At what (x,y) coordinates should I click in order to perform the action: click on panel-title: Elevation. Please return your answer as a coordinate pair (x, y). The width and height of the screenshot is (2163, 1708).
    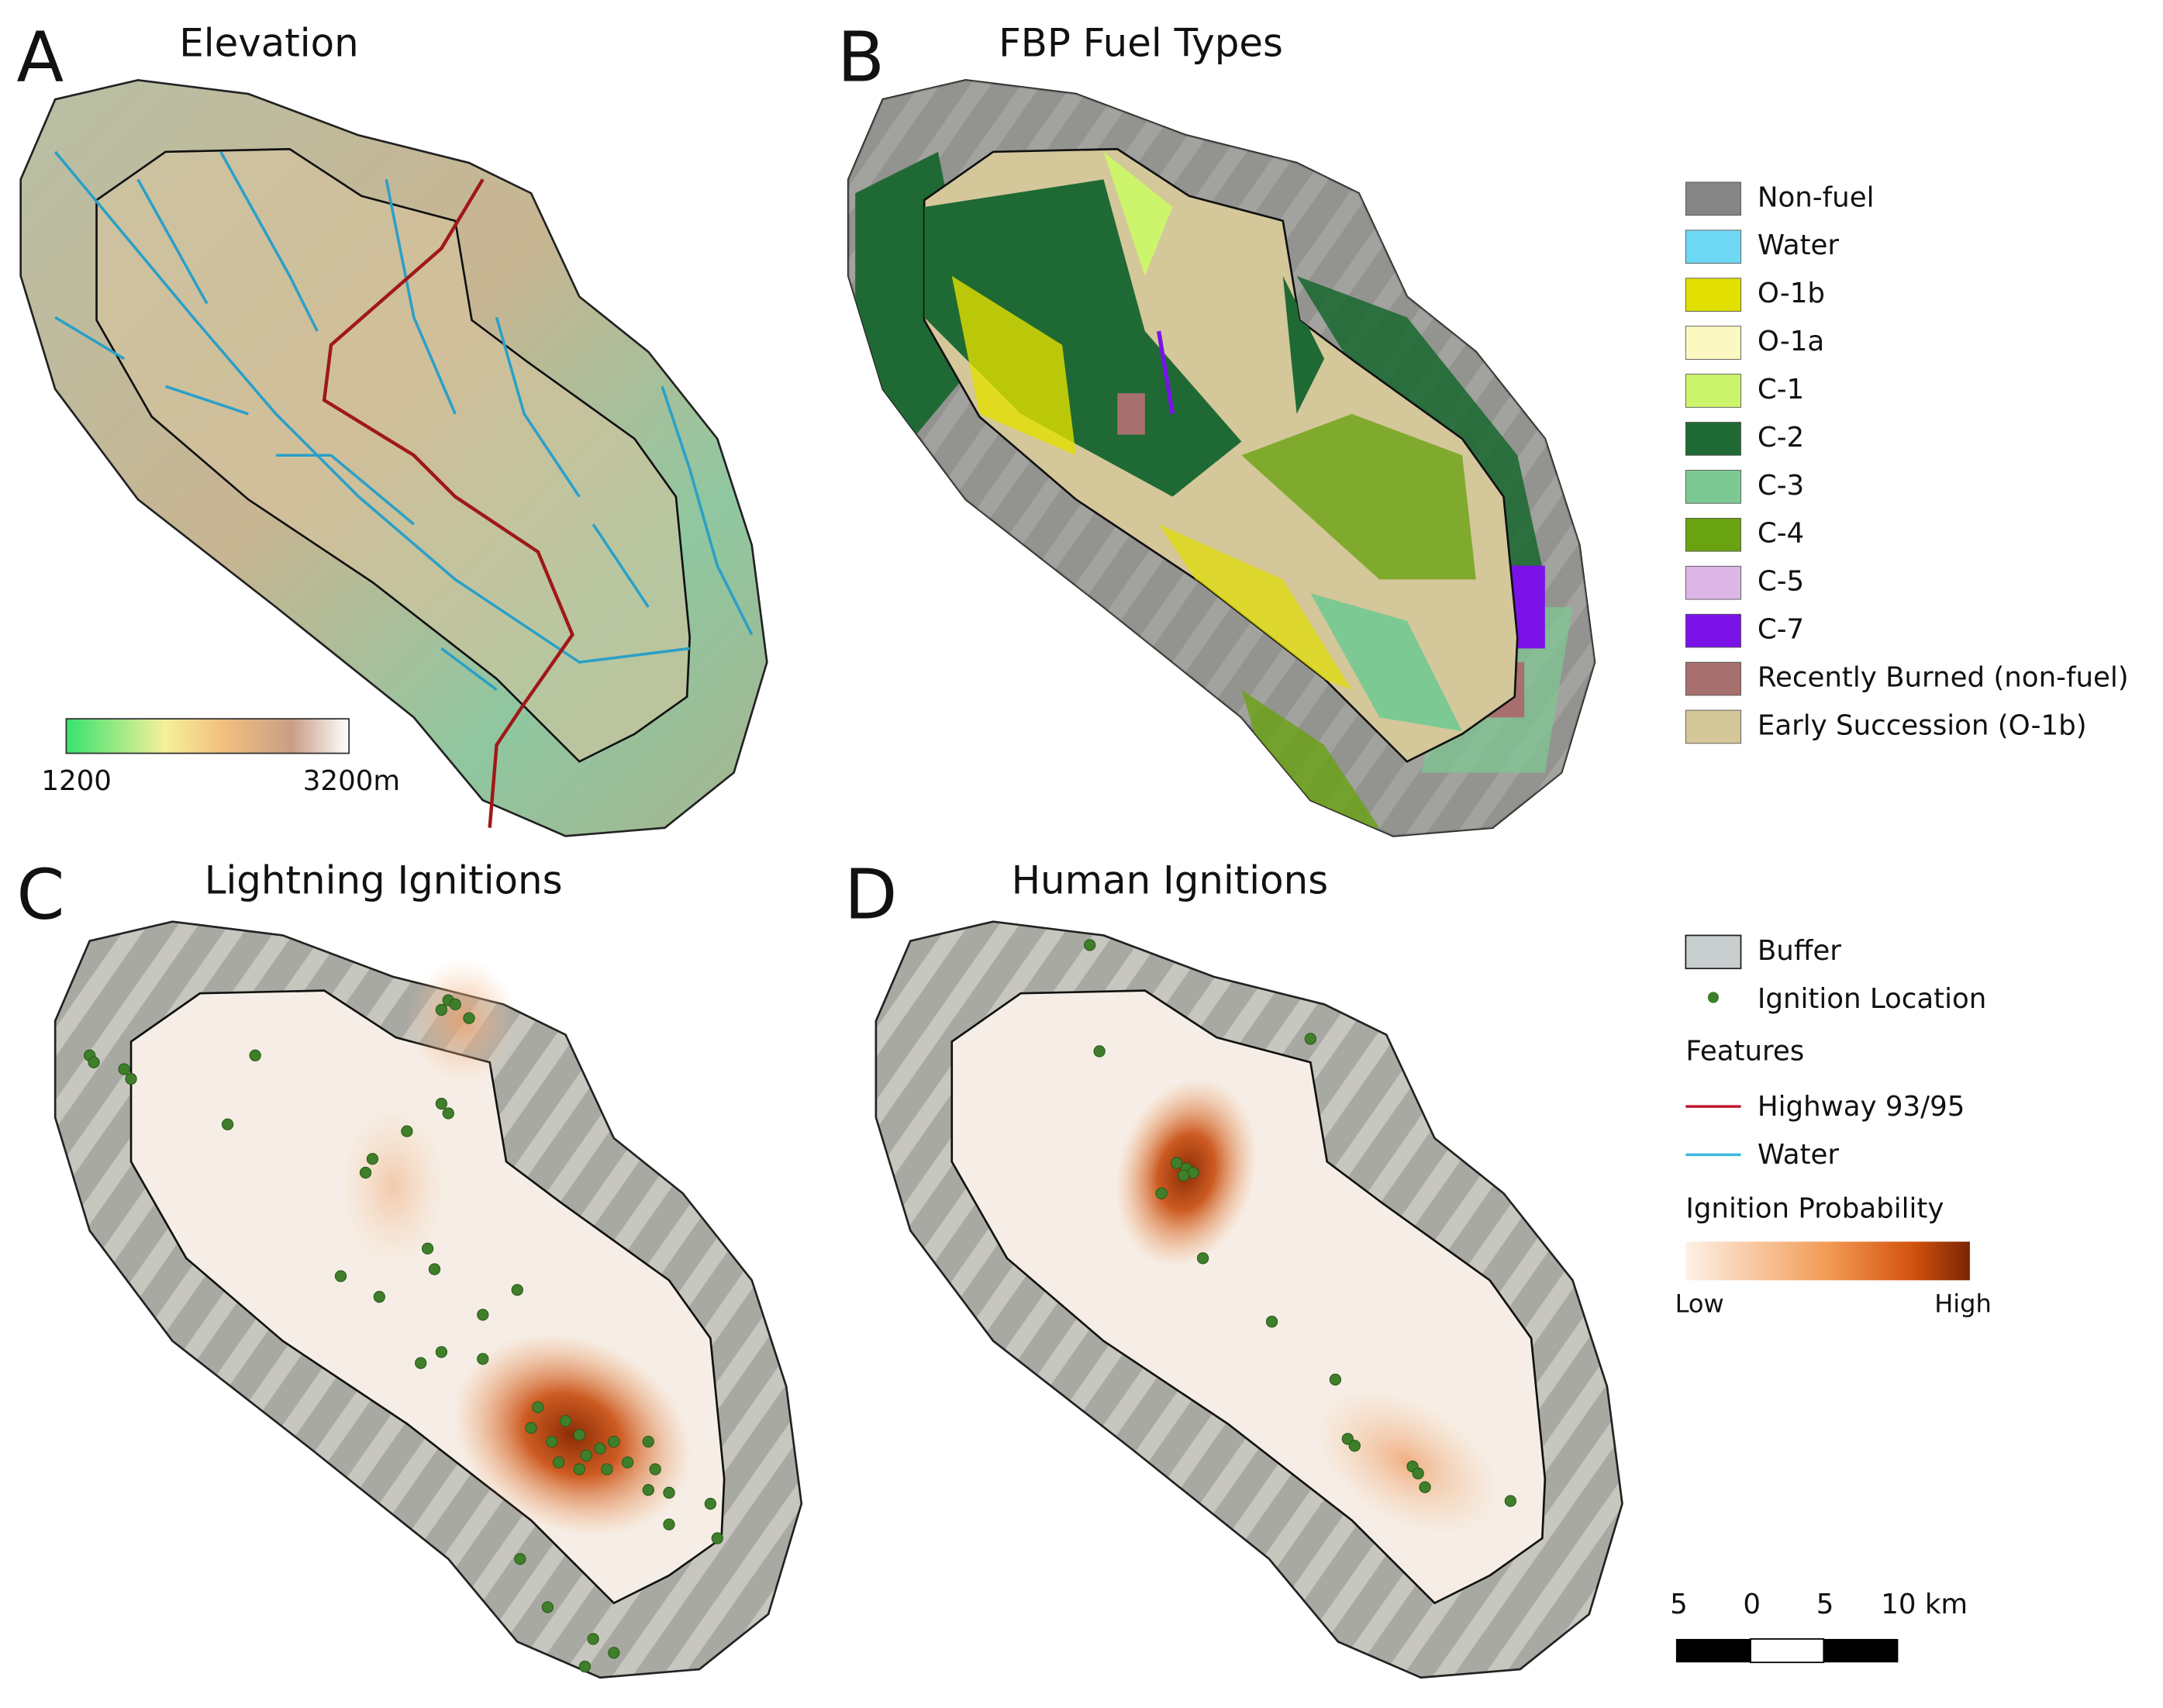
    Looking at the image, I should click on (268, 42).